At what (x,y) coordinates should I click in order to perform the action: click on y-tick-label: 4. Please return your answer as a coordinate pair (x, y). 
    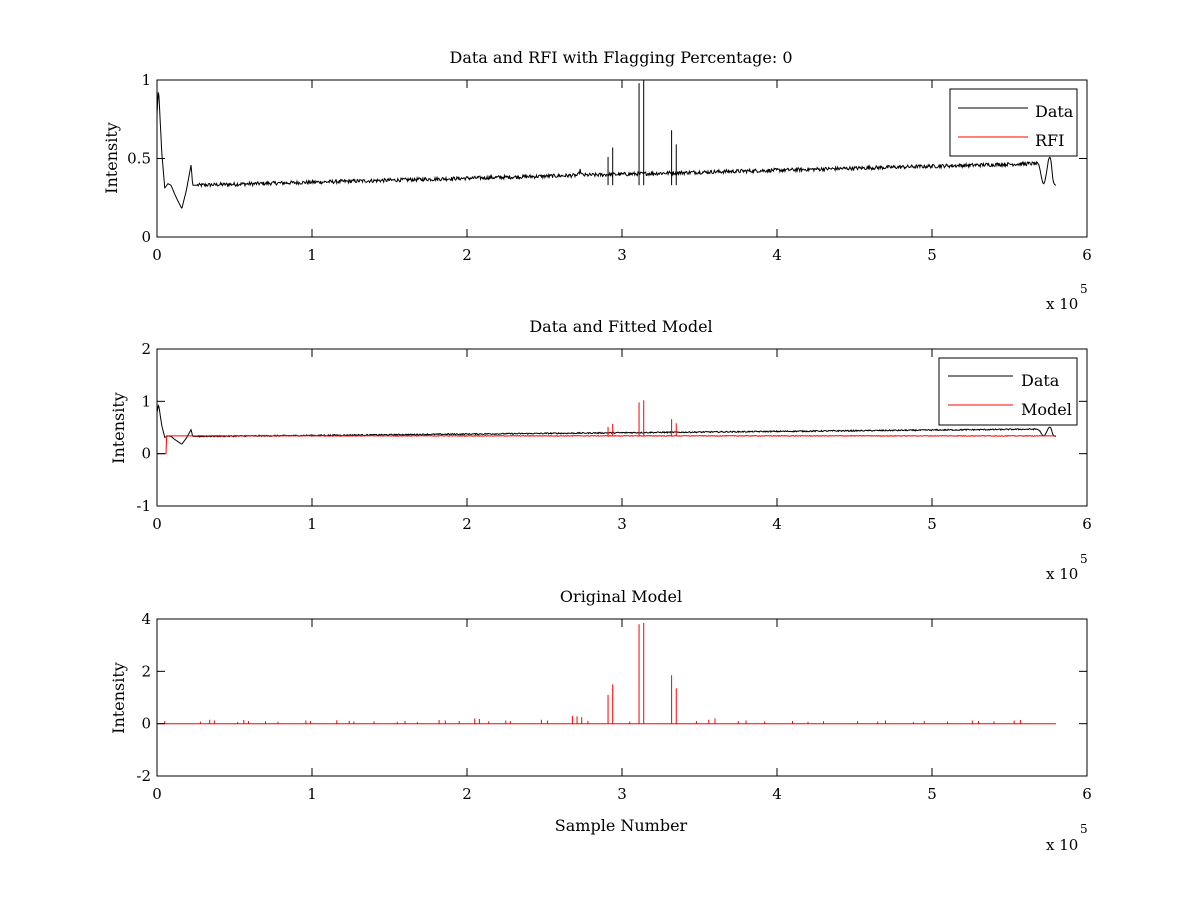
    Looking at the image, I should click on (146, 619).